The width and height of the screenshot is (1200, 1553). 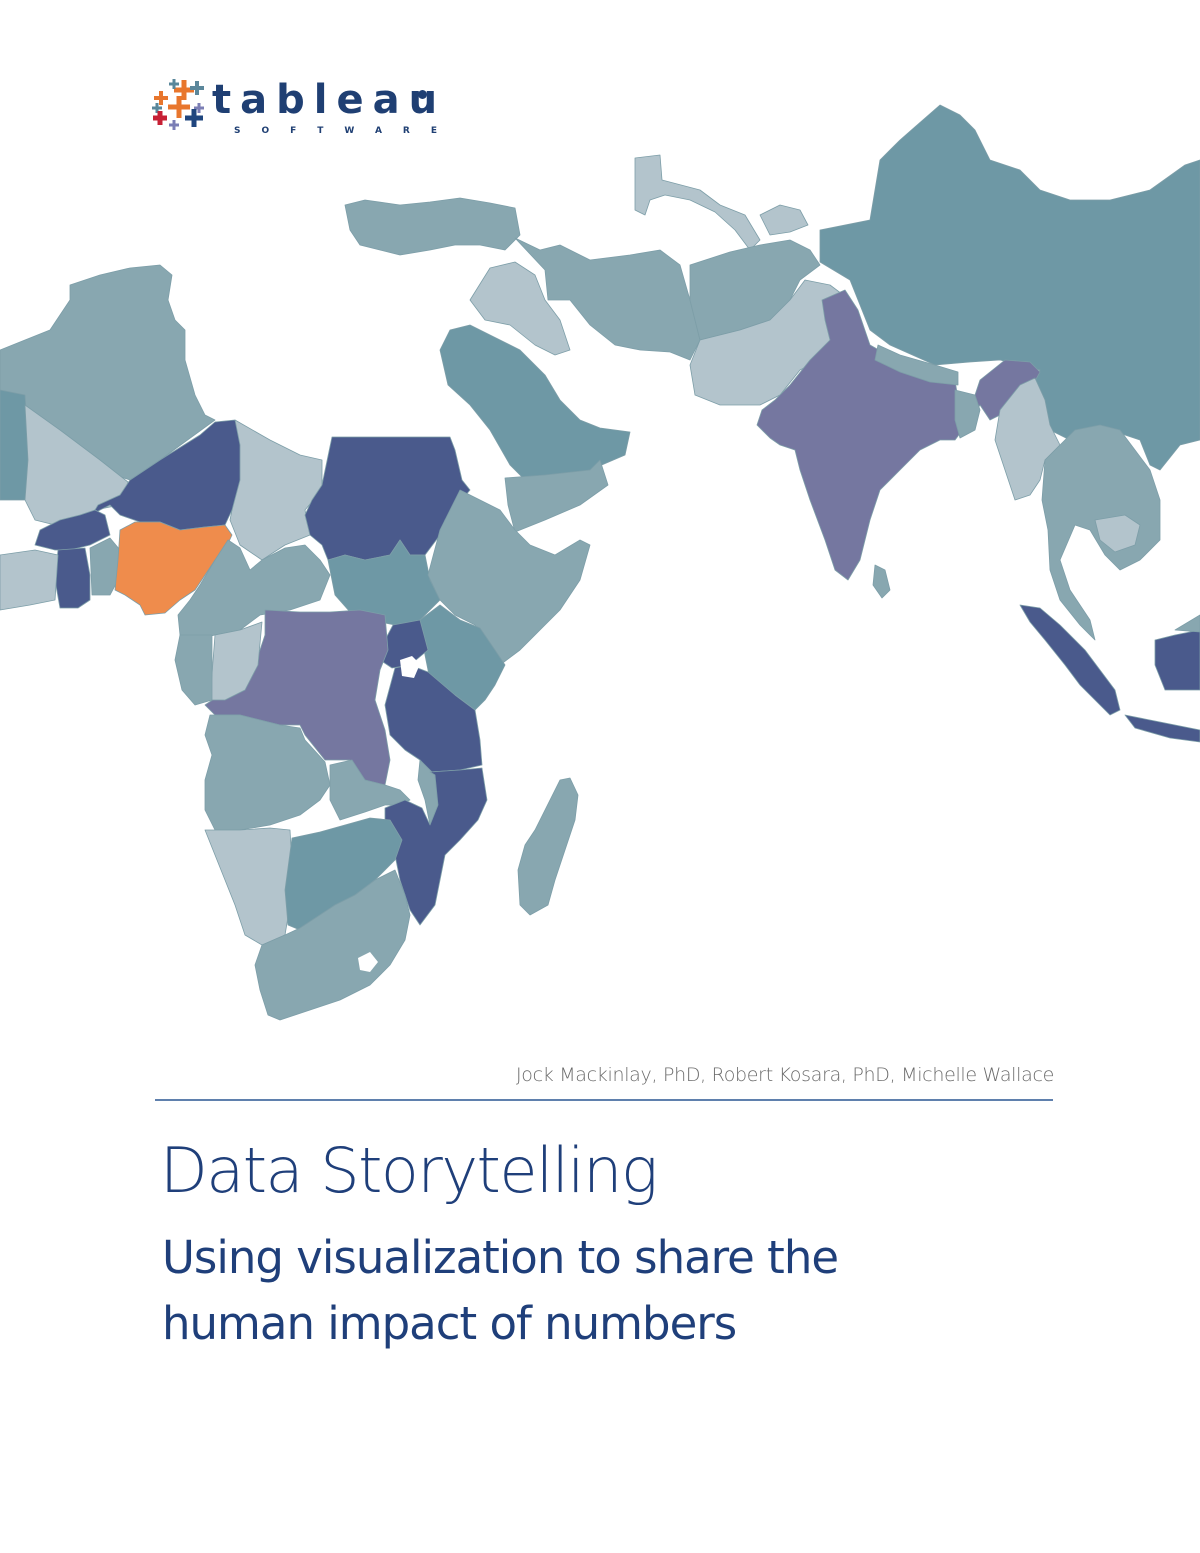 I want to click on region-yemen, so click(x=556, y=496).